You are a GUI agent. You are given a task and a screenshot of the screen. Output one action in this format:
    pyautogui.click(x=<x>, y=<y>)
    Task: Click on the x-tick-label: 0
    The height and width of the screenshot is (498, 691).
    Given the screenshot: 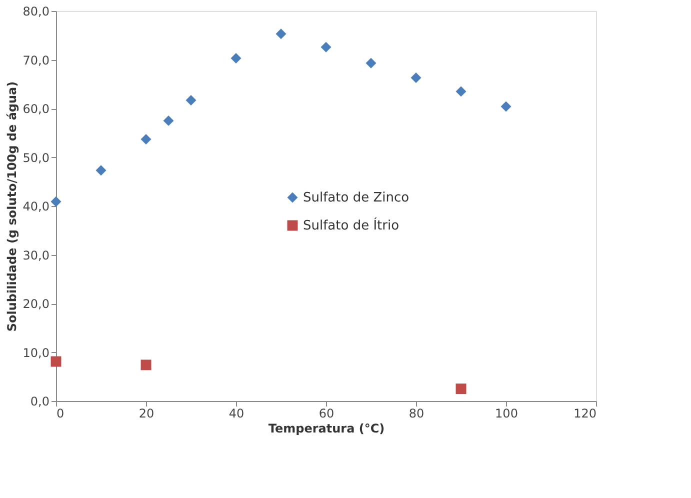 What is the action you would take?
    pyautogui.click(x=60, y=413)
    